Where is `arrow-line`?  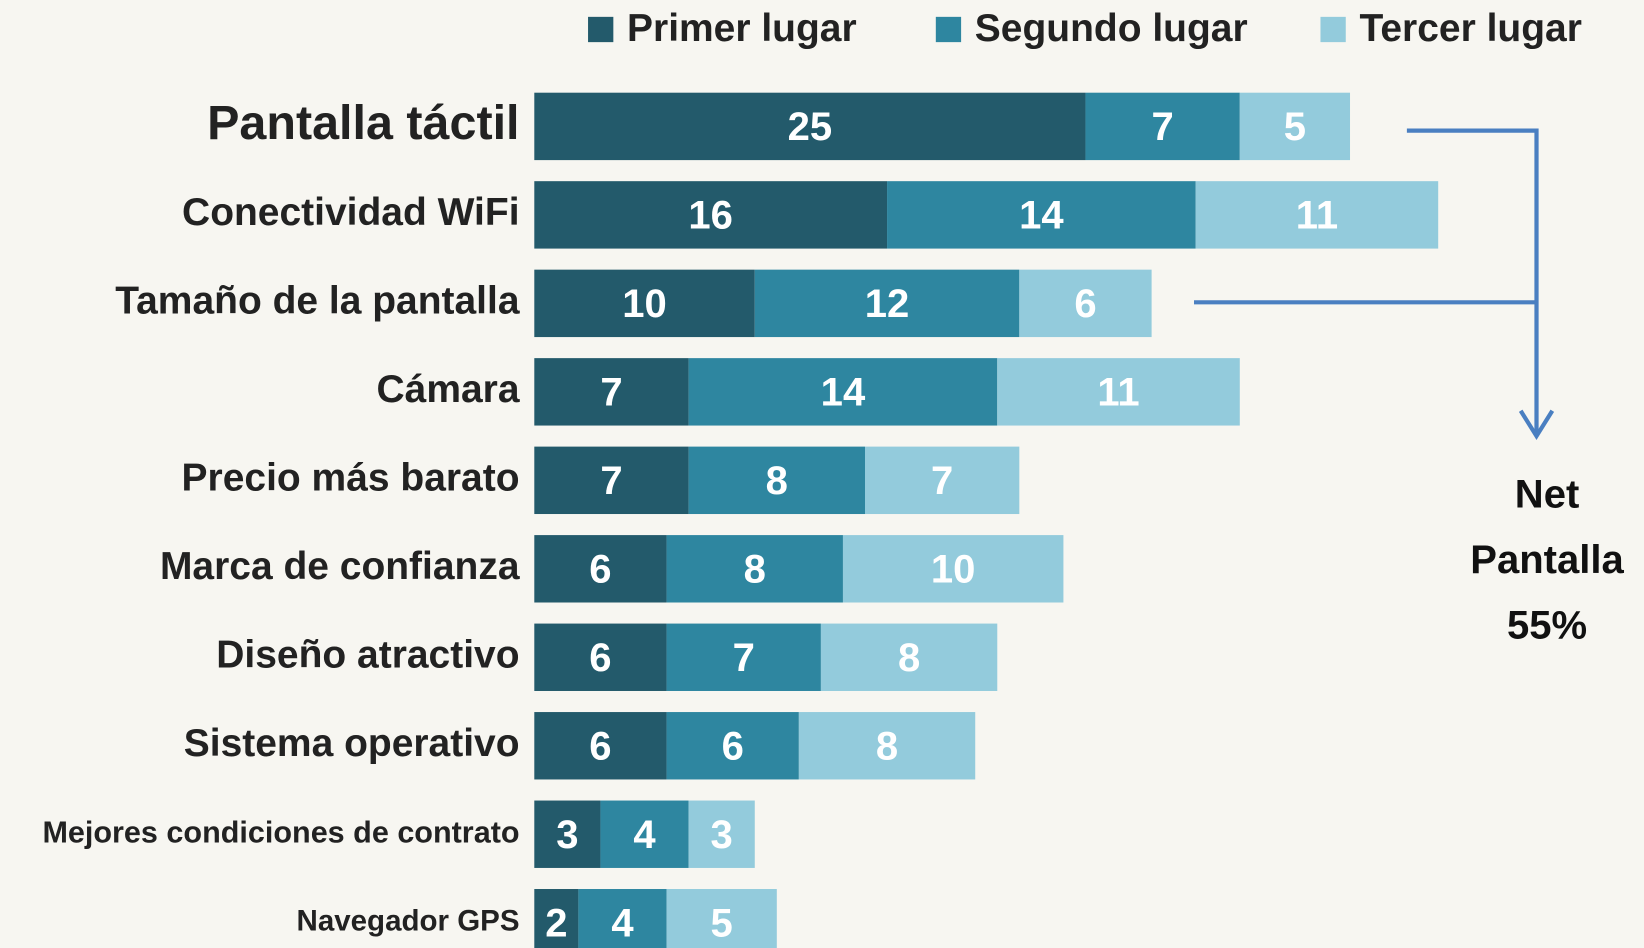 arrow-line is located at coordinates (1472, 281).